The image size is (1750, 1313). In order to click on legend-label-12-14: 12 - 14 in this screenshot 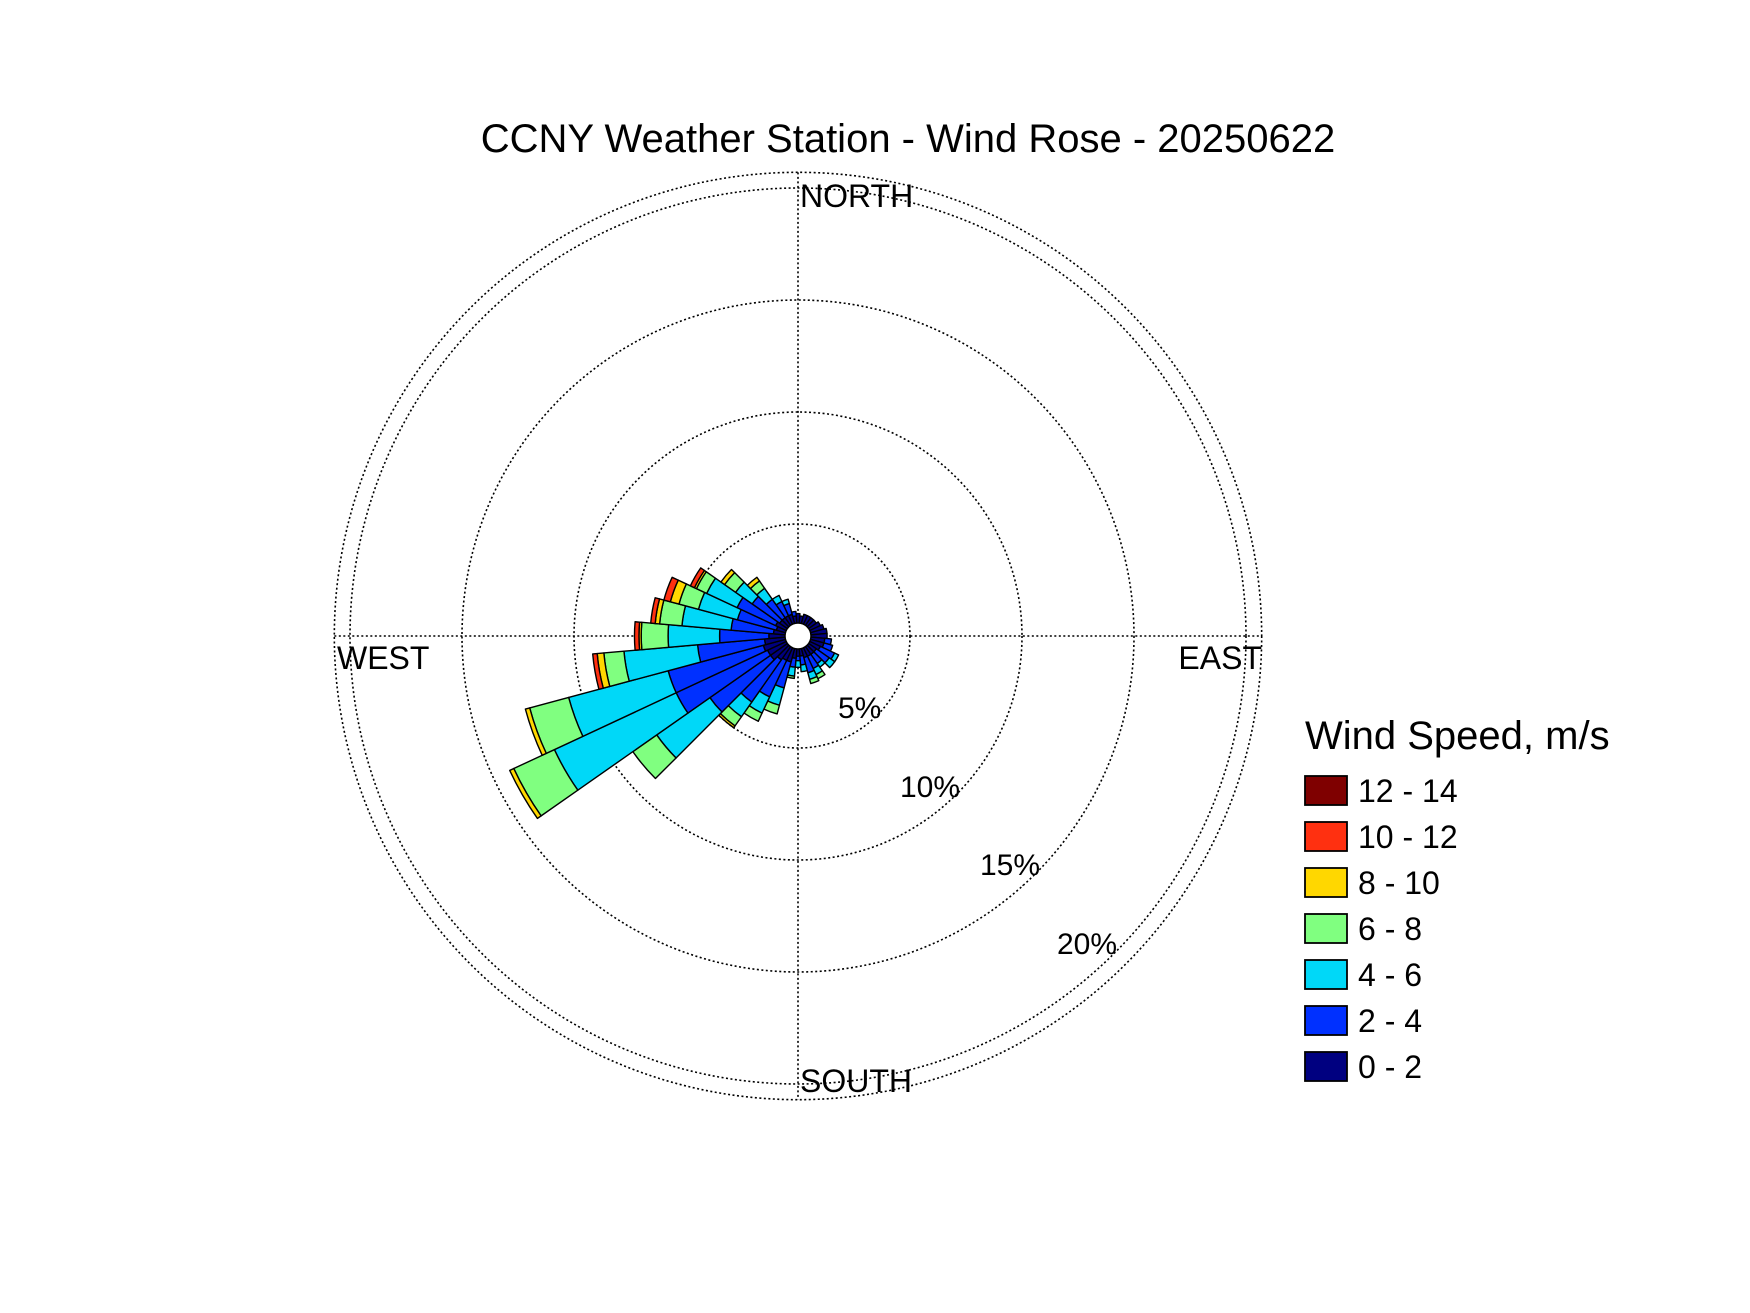, I will do `click(1408, 791)`.